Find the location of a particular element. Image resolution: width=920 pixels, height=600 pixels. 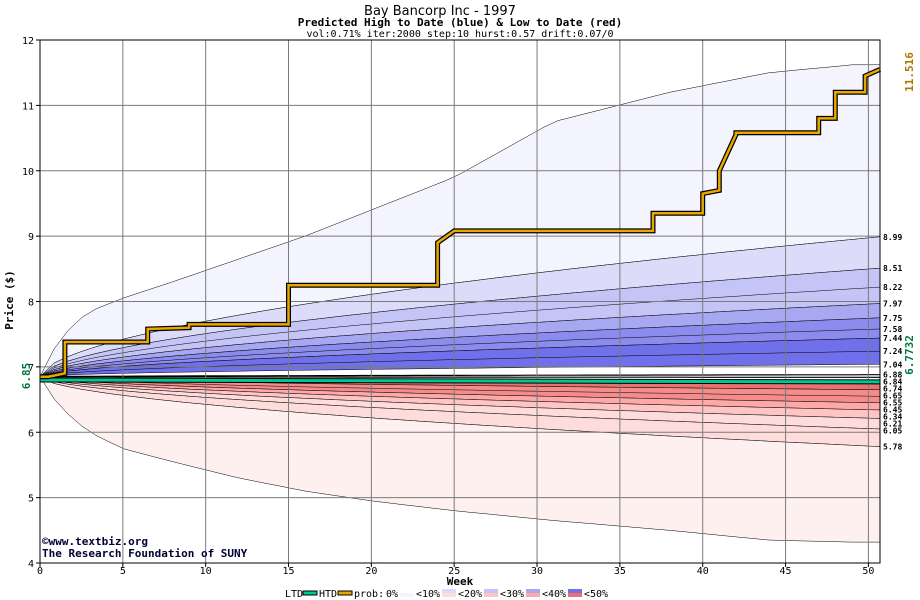

y-tick-label: 8 is located at coordinates (31, 303).